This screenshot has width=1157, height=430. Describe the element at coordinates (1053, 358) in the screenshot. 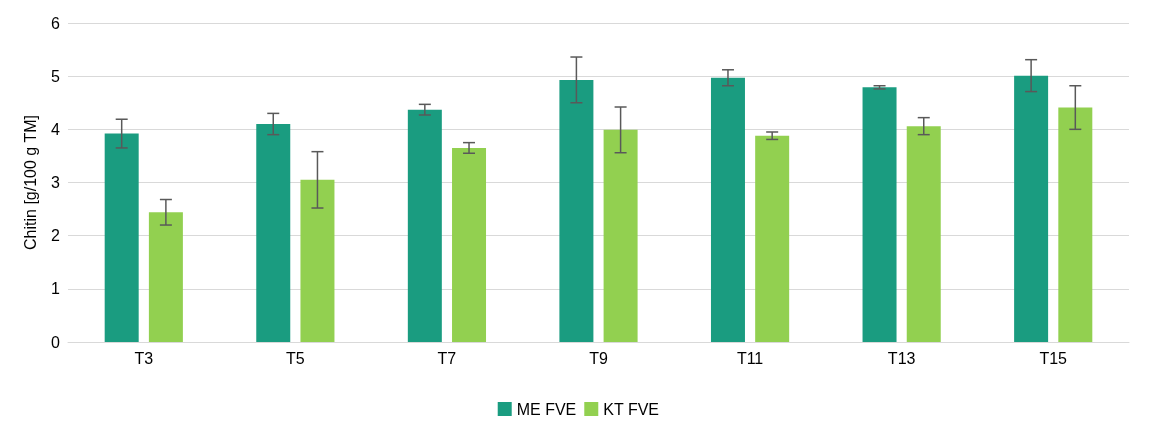

I see `x-tick-label: T15` at that location.